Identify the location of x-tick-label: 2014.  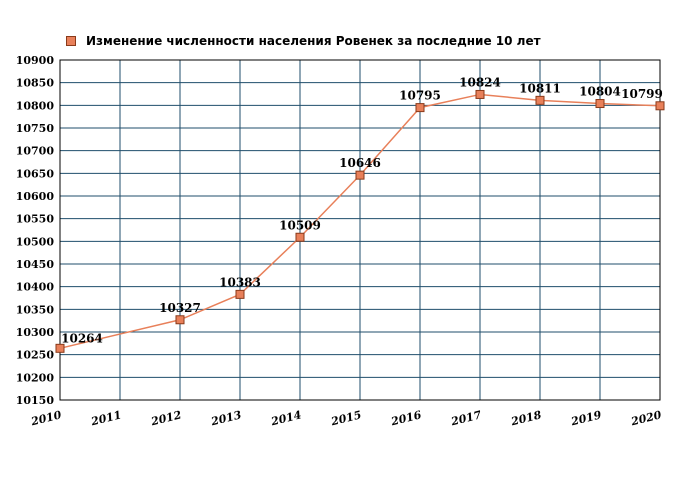
(286, 418).